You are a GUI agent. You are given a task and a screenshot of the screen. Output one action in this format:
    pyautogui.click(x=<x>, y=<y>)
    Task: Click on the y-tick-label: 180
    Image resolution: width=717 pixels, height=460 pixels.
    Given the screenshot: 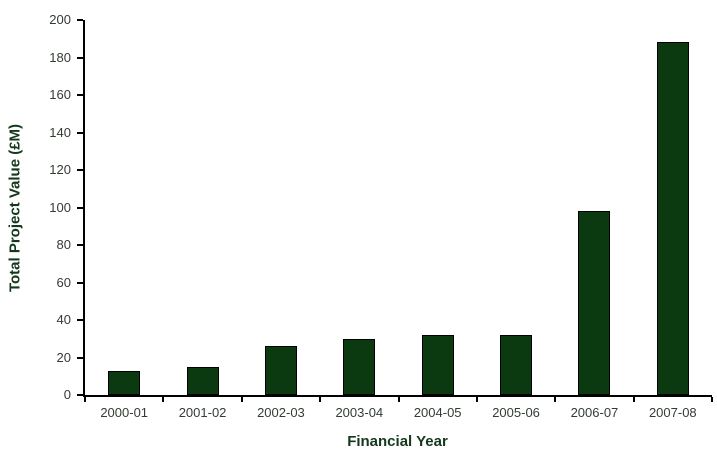 What is the action you would take?
    pyautogui.click(x=60, y=57)
    